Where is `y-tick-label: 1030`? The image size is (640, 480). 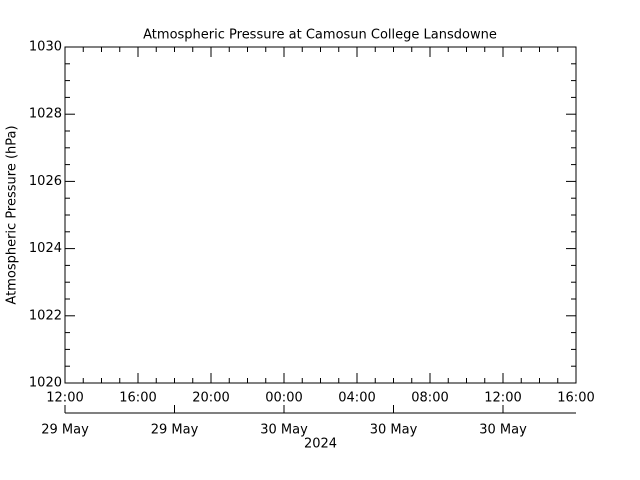
y-tick-label: 1030 is located at coordinates (45, 47).